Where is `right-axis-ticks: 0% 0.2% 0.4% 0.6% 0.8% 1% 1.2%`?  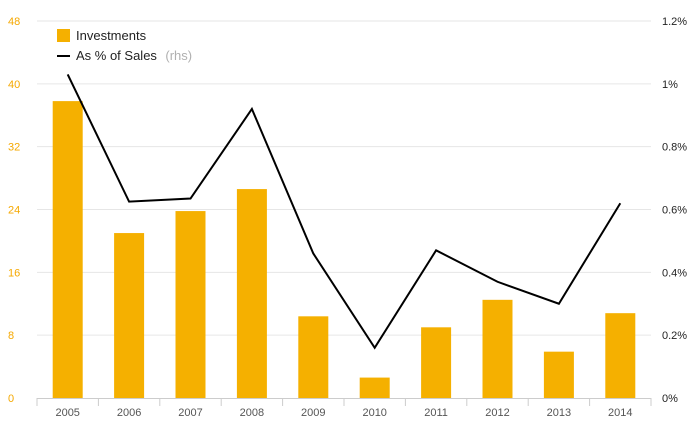 right-axis-ticks: 0% 0.2% 0.4% 0.6% 0.8% 1% 1.2% is located at coordinates (674, 210).